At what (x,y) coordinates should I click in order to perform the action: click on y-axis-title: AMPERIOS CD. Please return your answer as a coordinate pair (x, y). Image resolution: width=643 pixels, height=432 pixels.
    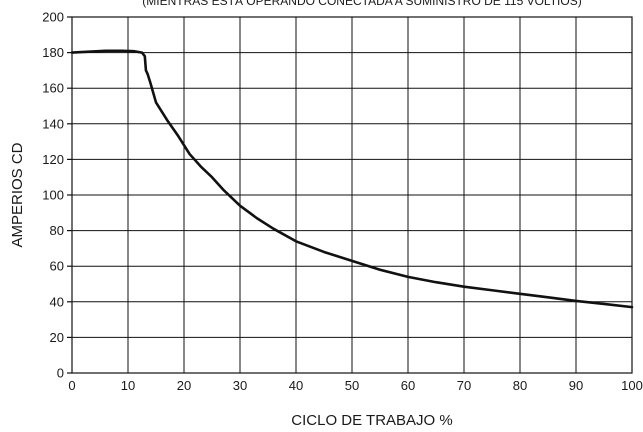
    Looking at the image, I should click on (17, 194).